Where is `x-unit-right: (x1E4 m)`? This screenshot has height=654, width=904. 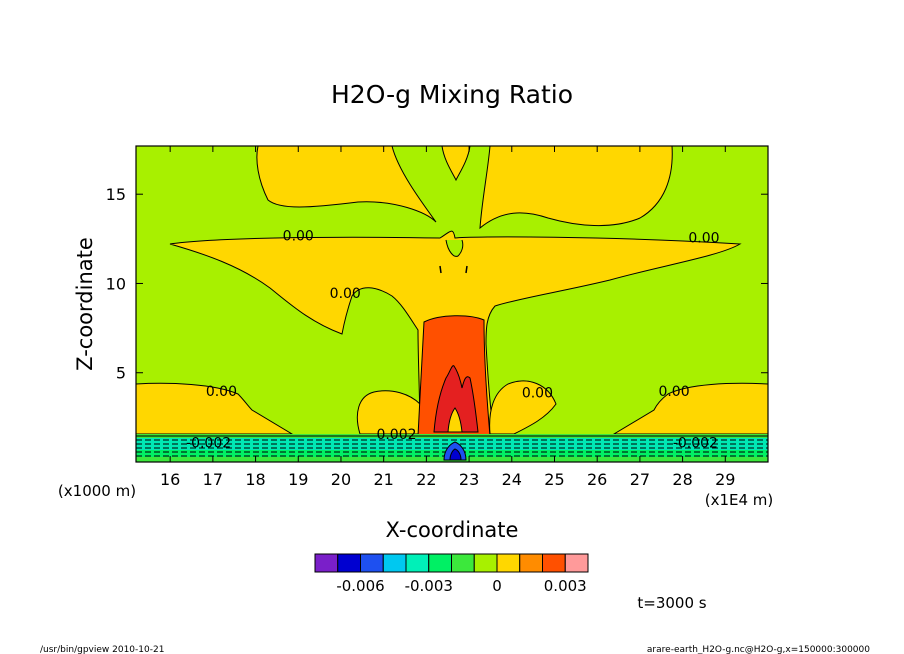
x-unit-right: (x1E4 m) is located at coordinates (739, 500).